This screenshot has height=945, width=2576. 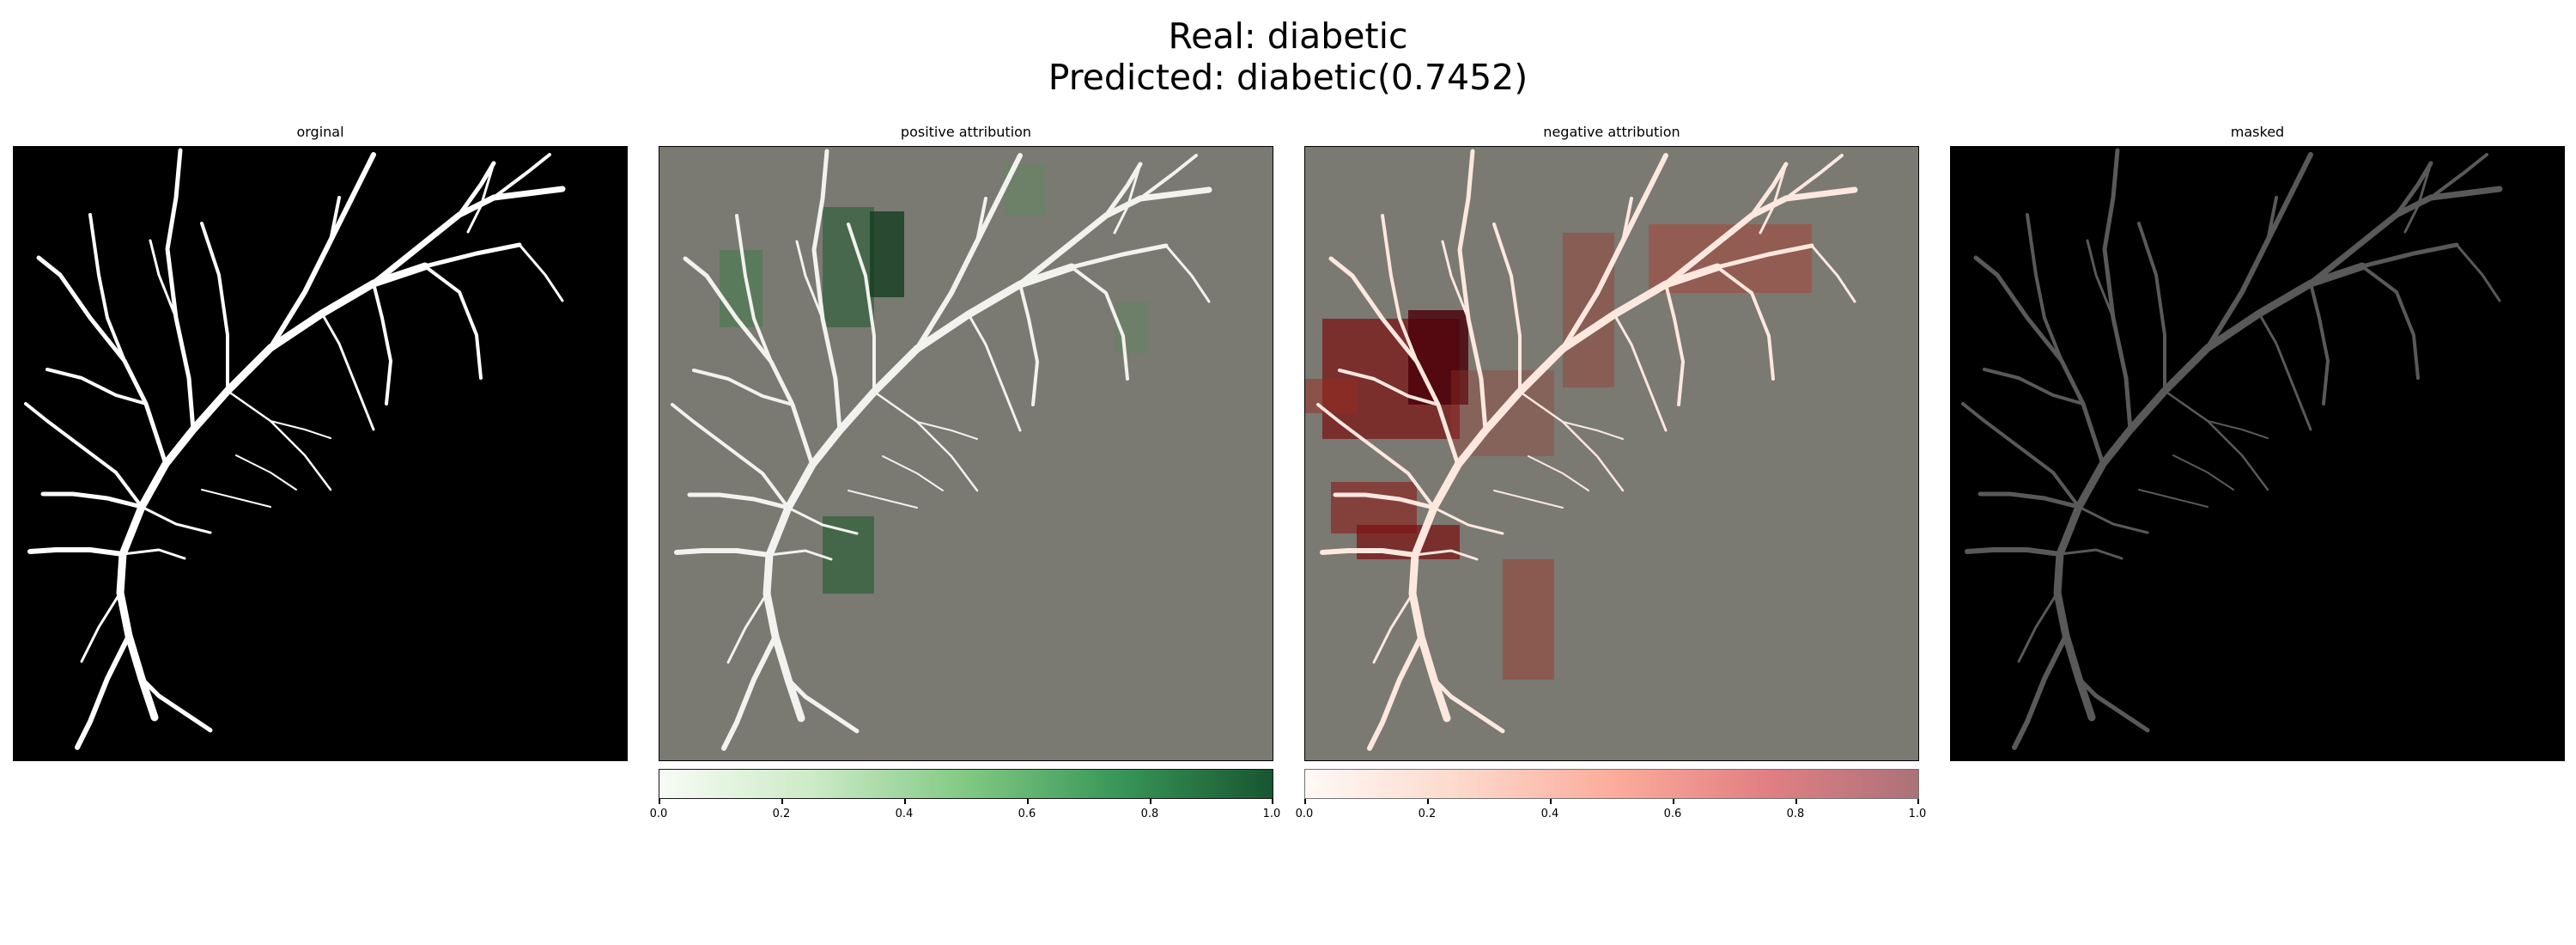 I want to click on figure-title-predicted: Predicted: diabetic(0.7452), so click(x=1288, y=77).